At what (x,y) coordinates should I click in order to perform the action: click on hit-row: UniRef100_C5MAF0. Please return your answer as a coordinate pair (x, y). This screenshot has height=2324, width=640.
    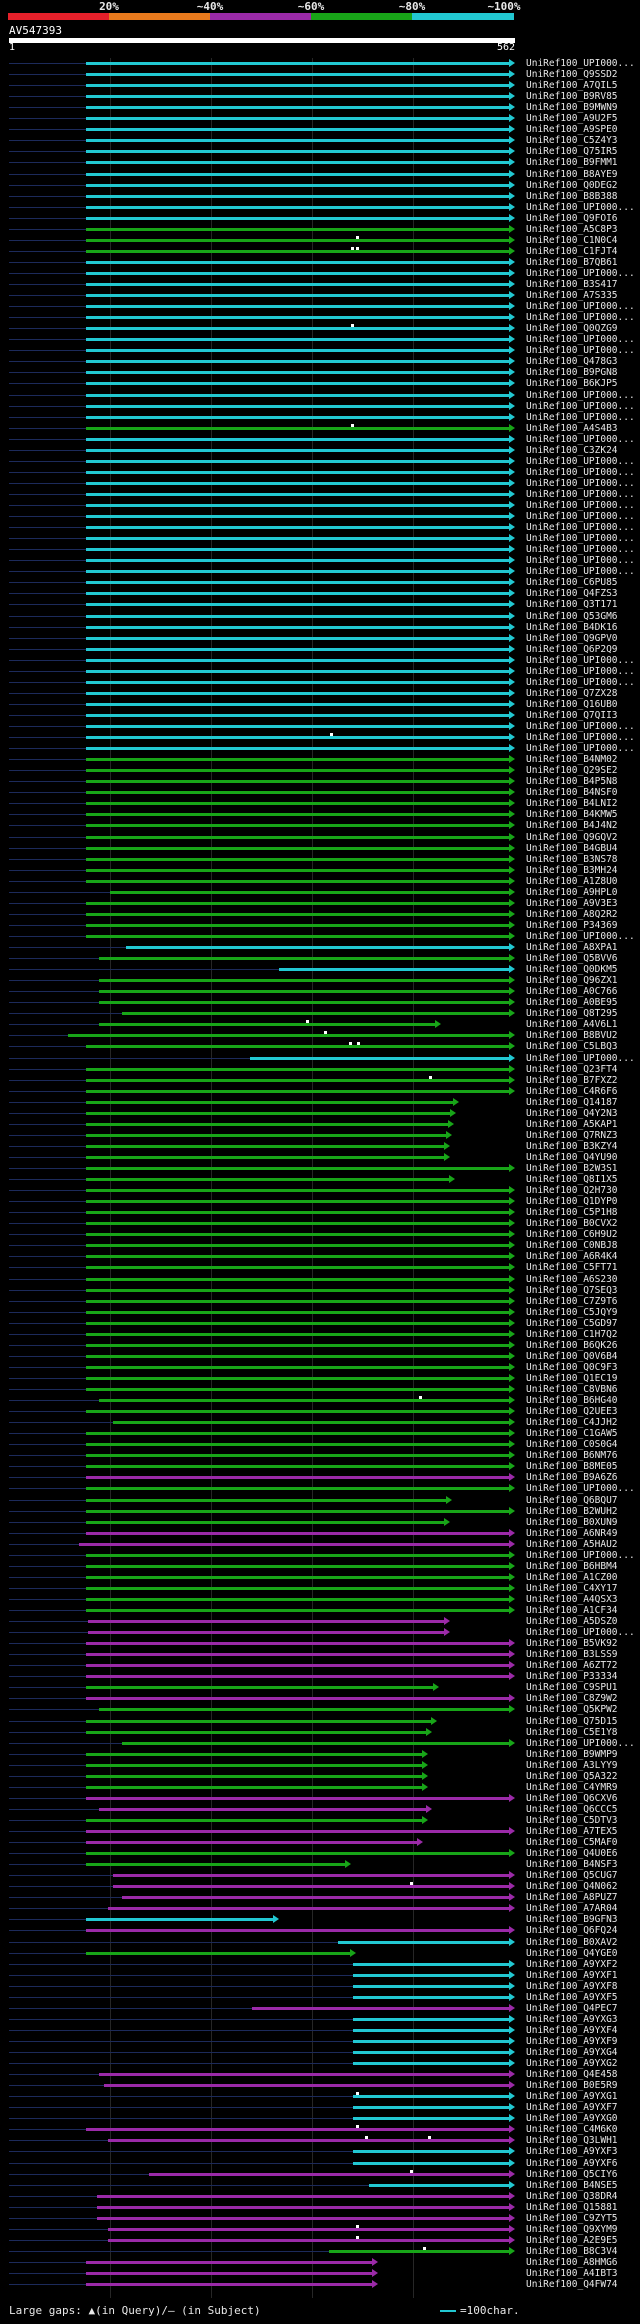
    Looking at the image, I should click on (320, 1842).